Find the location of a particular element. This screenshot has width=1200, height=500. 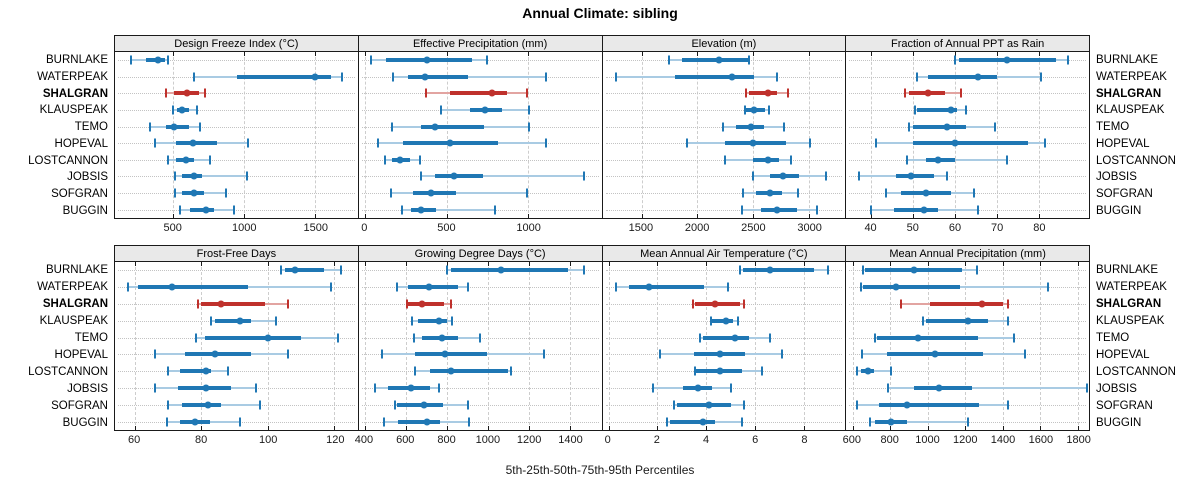

axis-tick-label: 60 is located at coordinates (134, 440).